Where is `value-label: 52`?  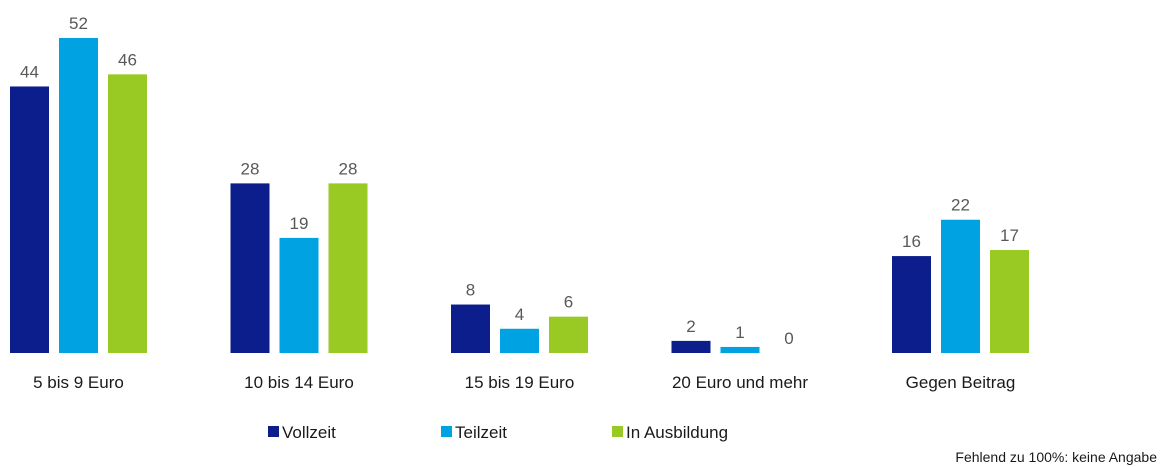 value-label: 52 is located at coordinates (78, 23).